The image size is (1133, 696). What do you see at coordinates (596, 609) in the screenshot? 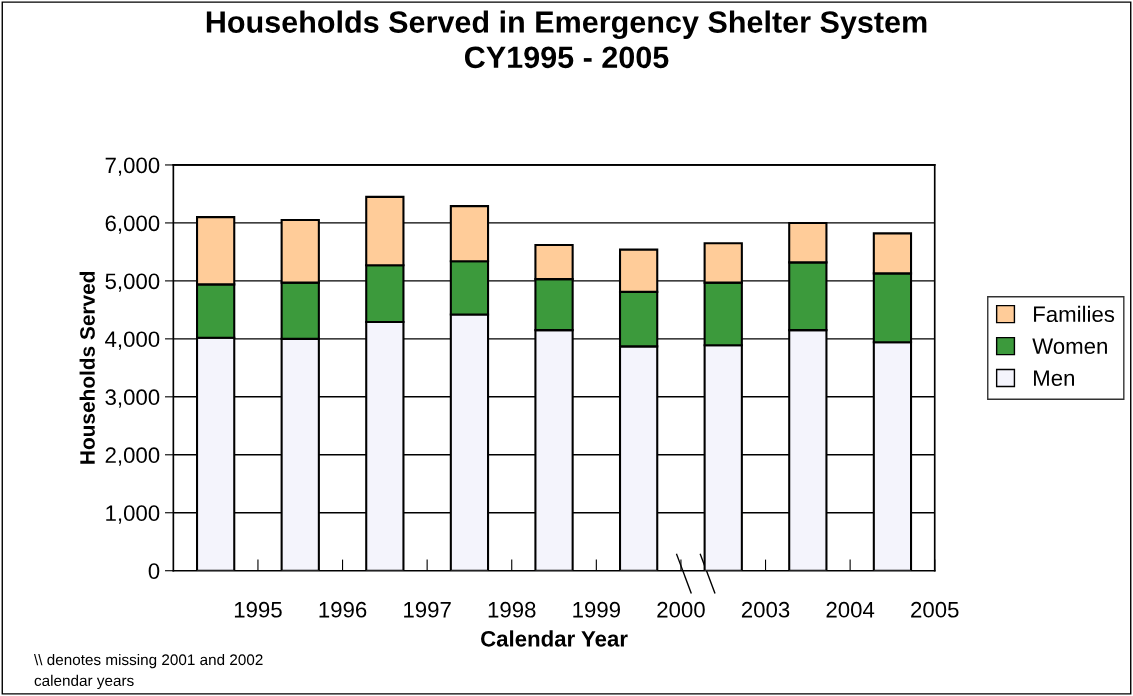
I see `x-tick-label: 1999` at bounding box center [596, 609].